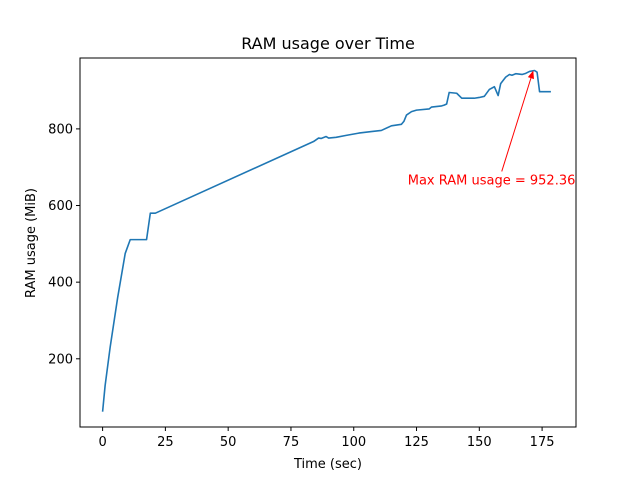  Describe the element at coordinates (542, 442) in the screenshot. I see `x-tick-label: 175` at that location.